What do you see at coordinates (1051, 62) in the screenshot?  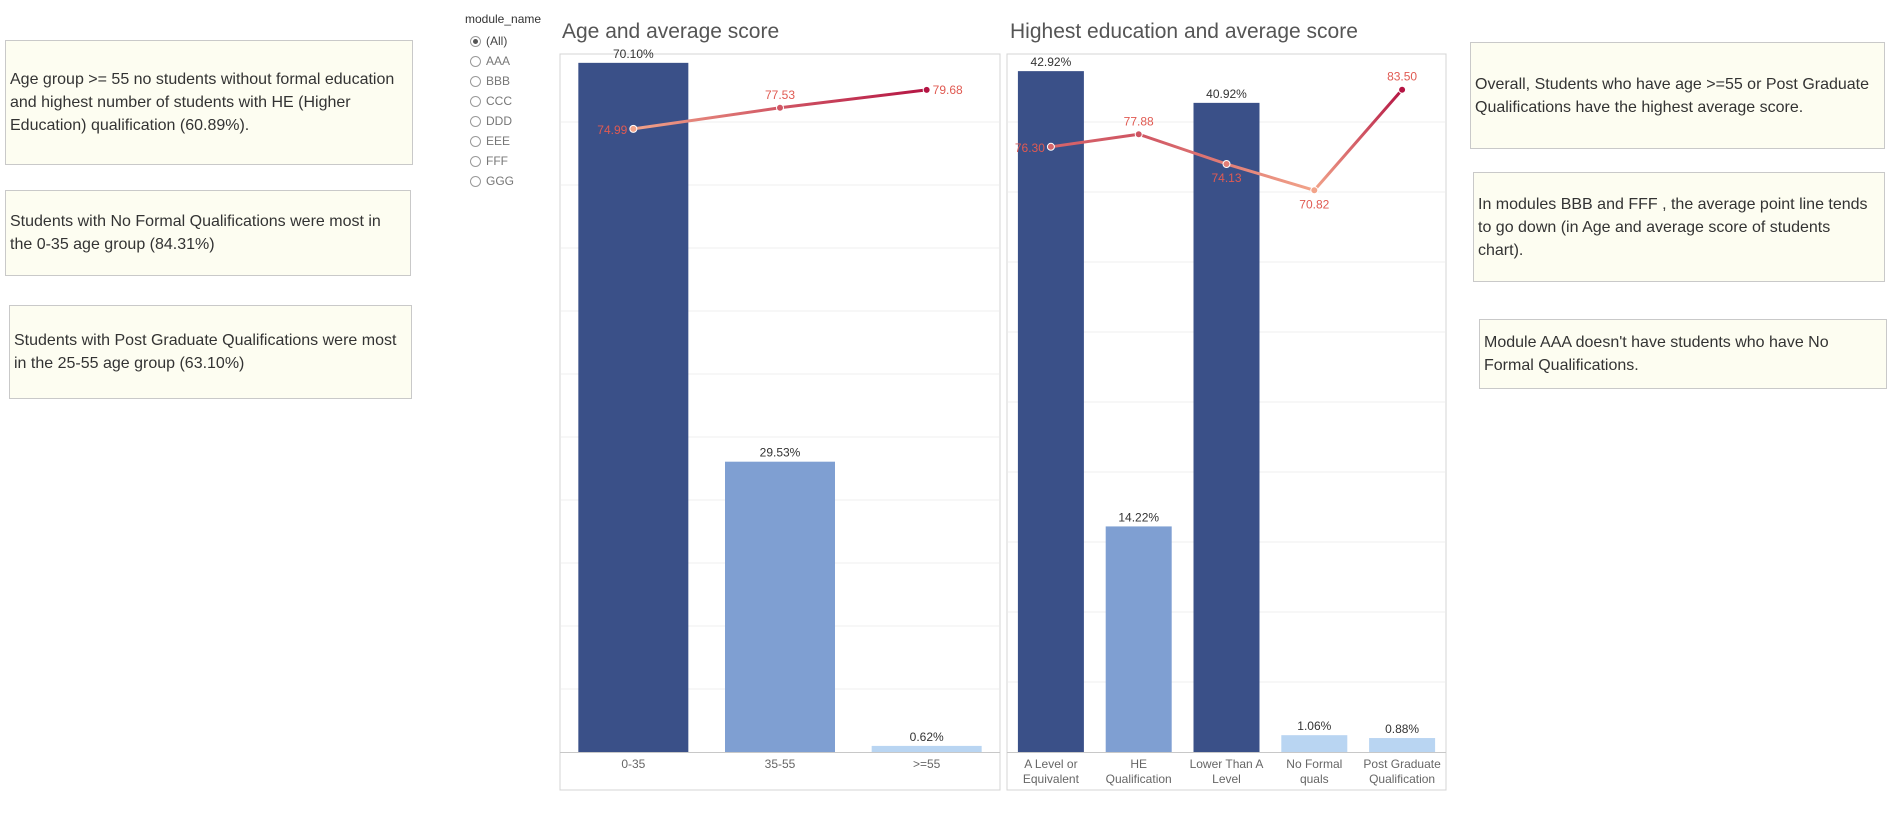 I see `bar-value-label: 42.92%` at bounding box center [1051, 62].